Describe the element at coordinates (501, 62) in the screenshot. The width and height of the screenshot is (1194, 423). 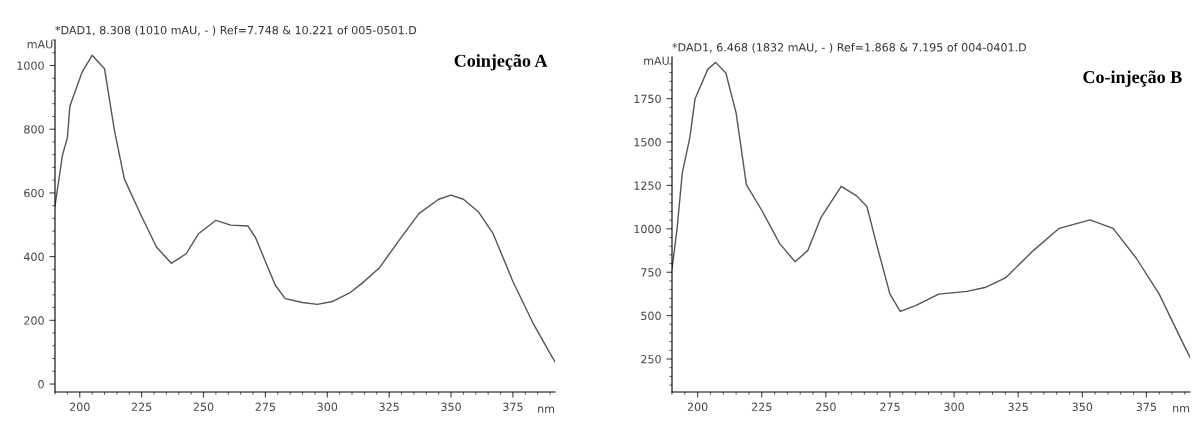
I see `text: Coinjeção A` at that location.